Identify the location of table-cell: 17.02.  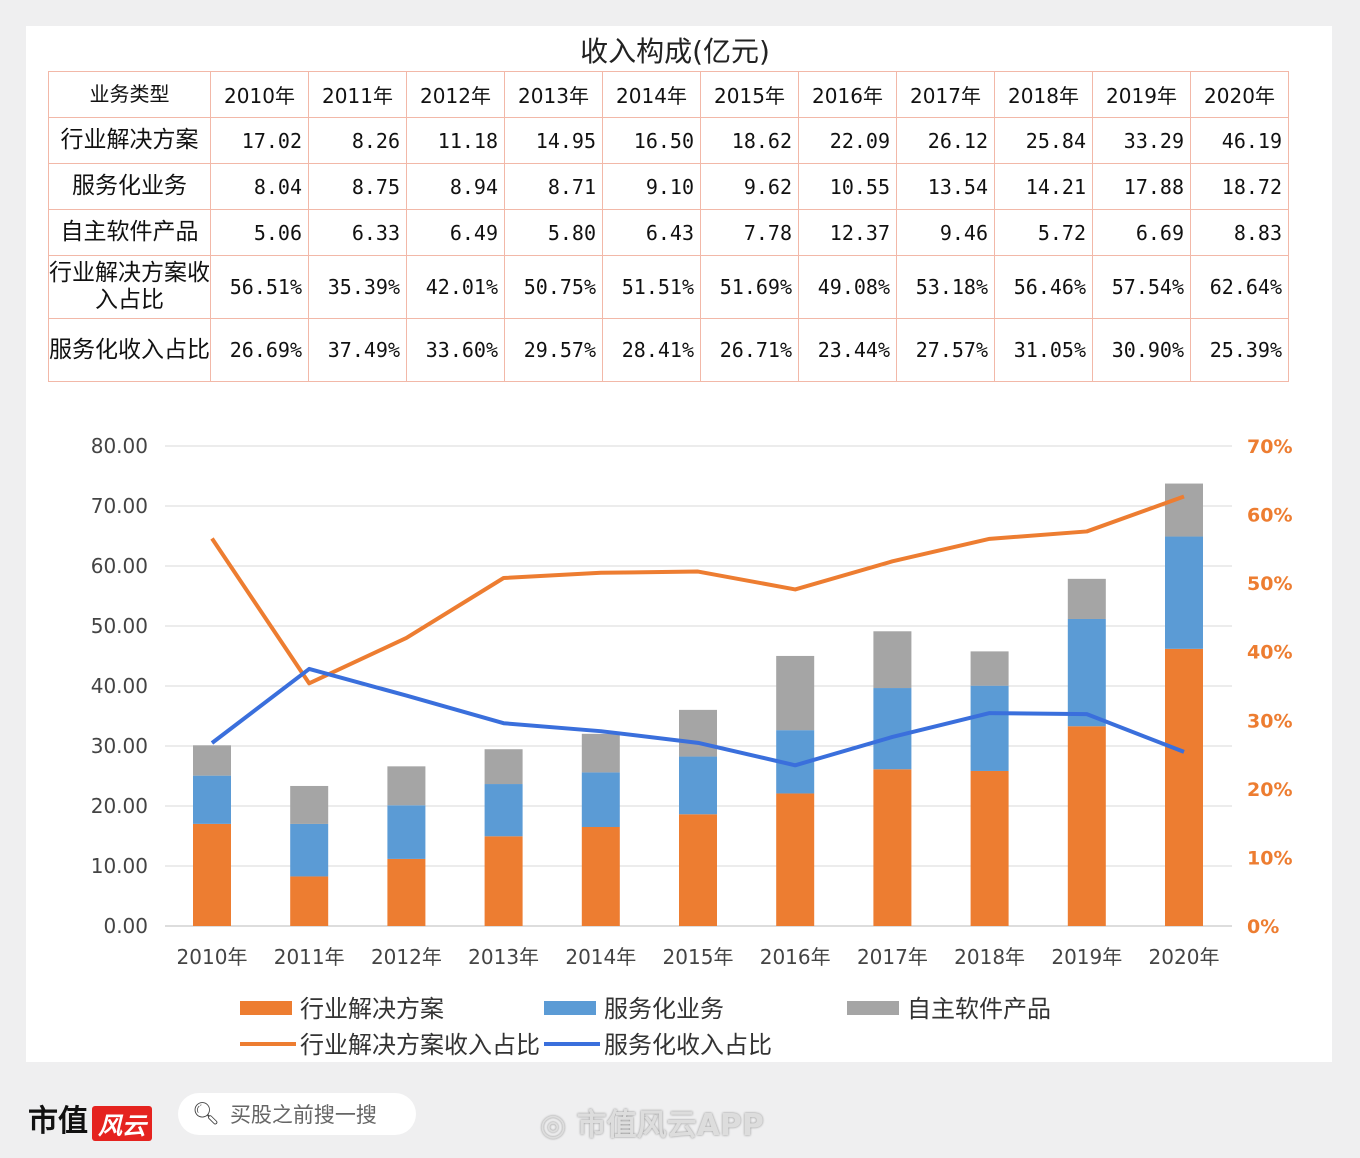
(259, 140).